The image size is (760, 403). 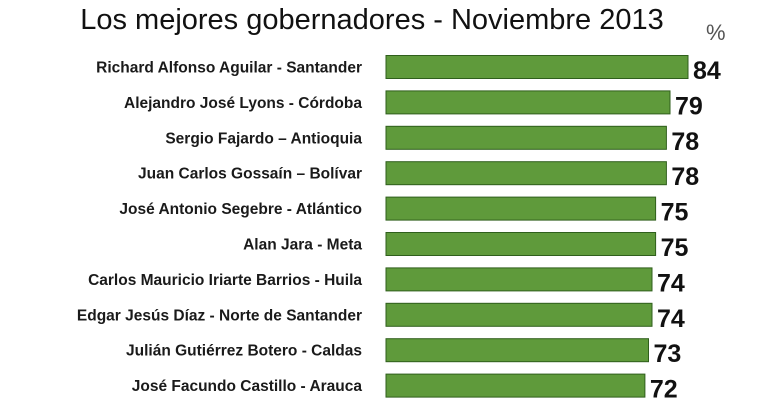 I want to click on category-label-3: Sergio Fajardo – Antioquia, so click(x=263, y=138).